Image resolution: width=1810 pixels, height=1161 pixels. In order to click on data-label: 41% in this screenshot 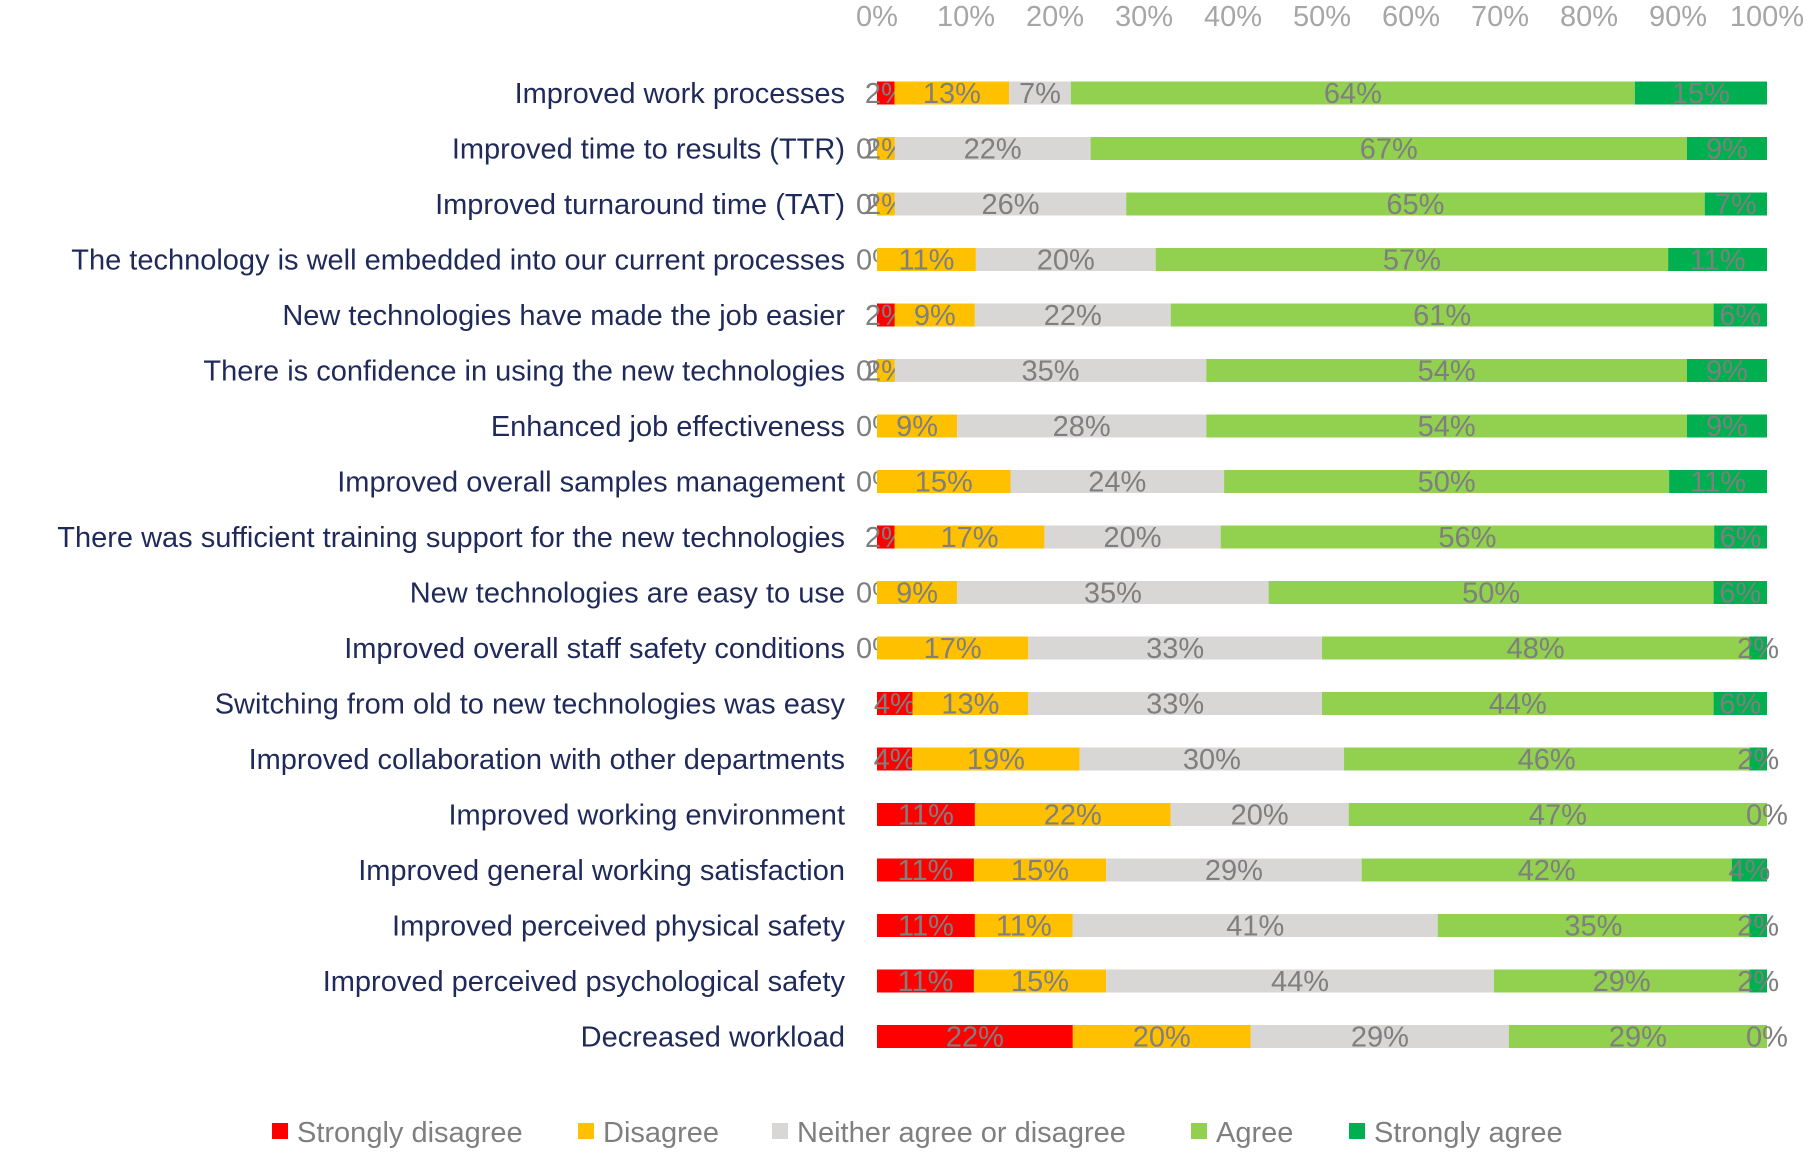, I will do `click(1255, 927)`.